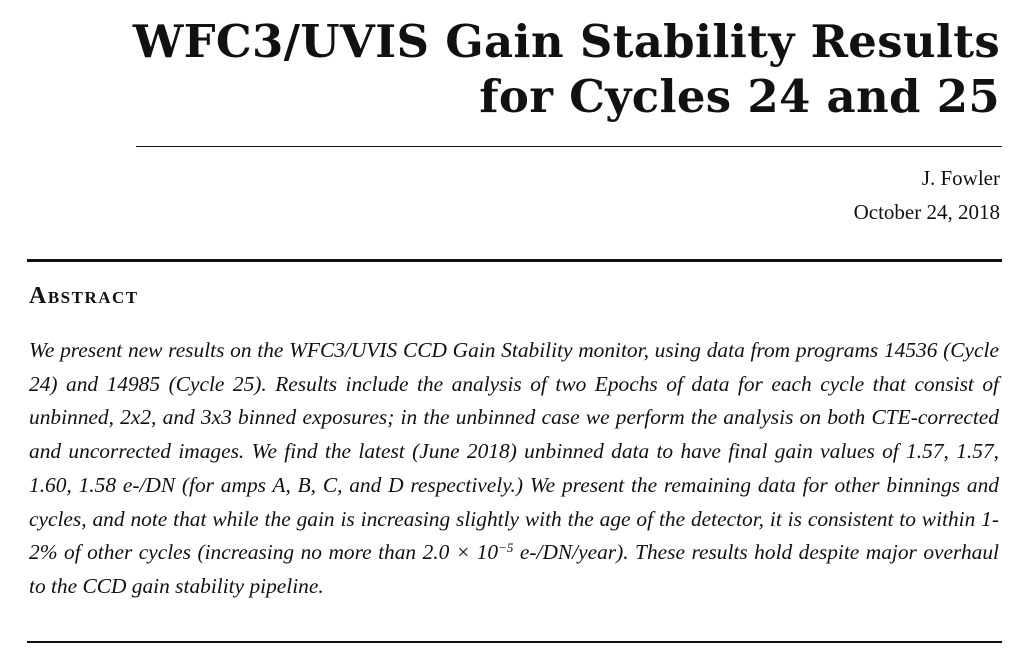 The height and width of the screenshot is (664, 1027). What do you see at coordinates (506, 548) in the screenshot?
I see `abstract-exponent: −5` at bounding box center [506, 548].